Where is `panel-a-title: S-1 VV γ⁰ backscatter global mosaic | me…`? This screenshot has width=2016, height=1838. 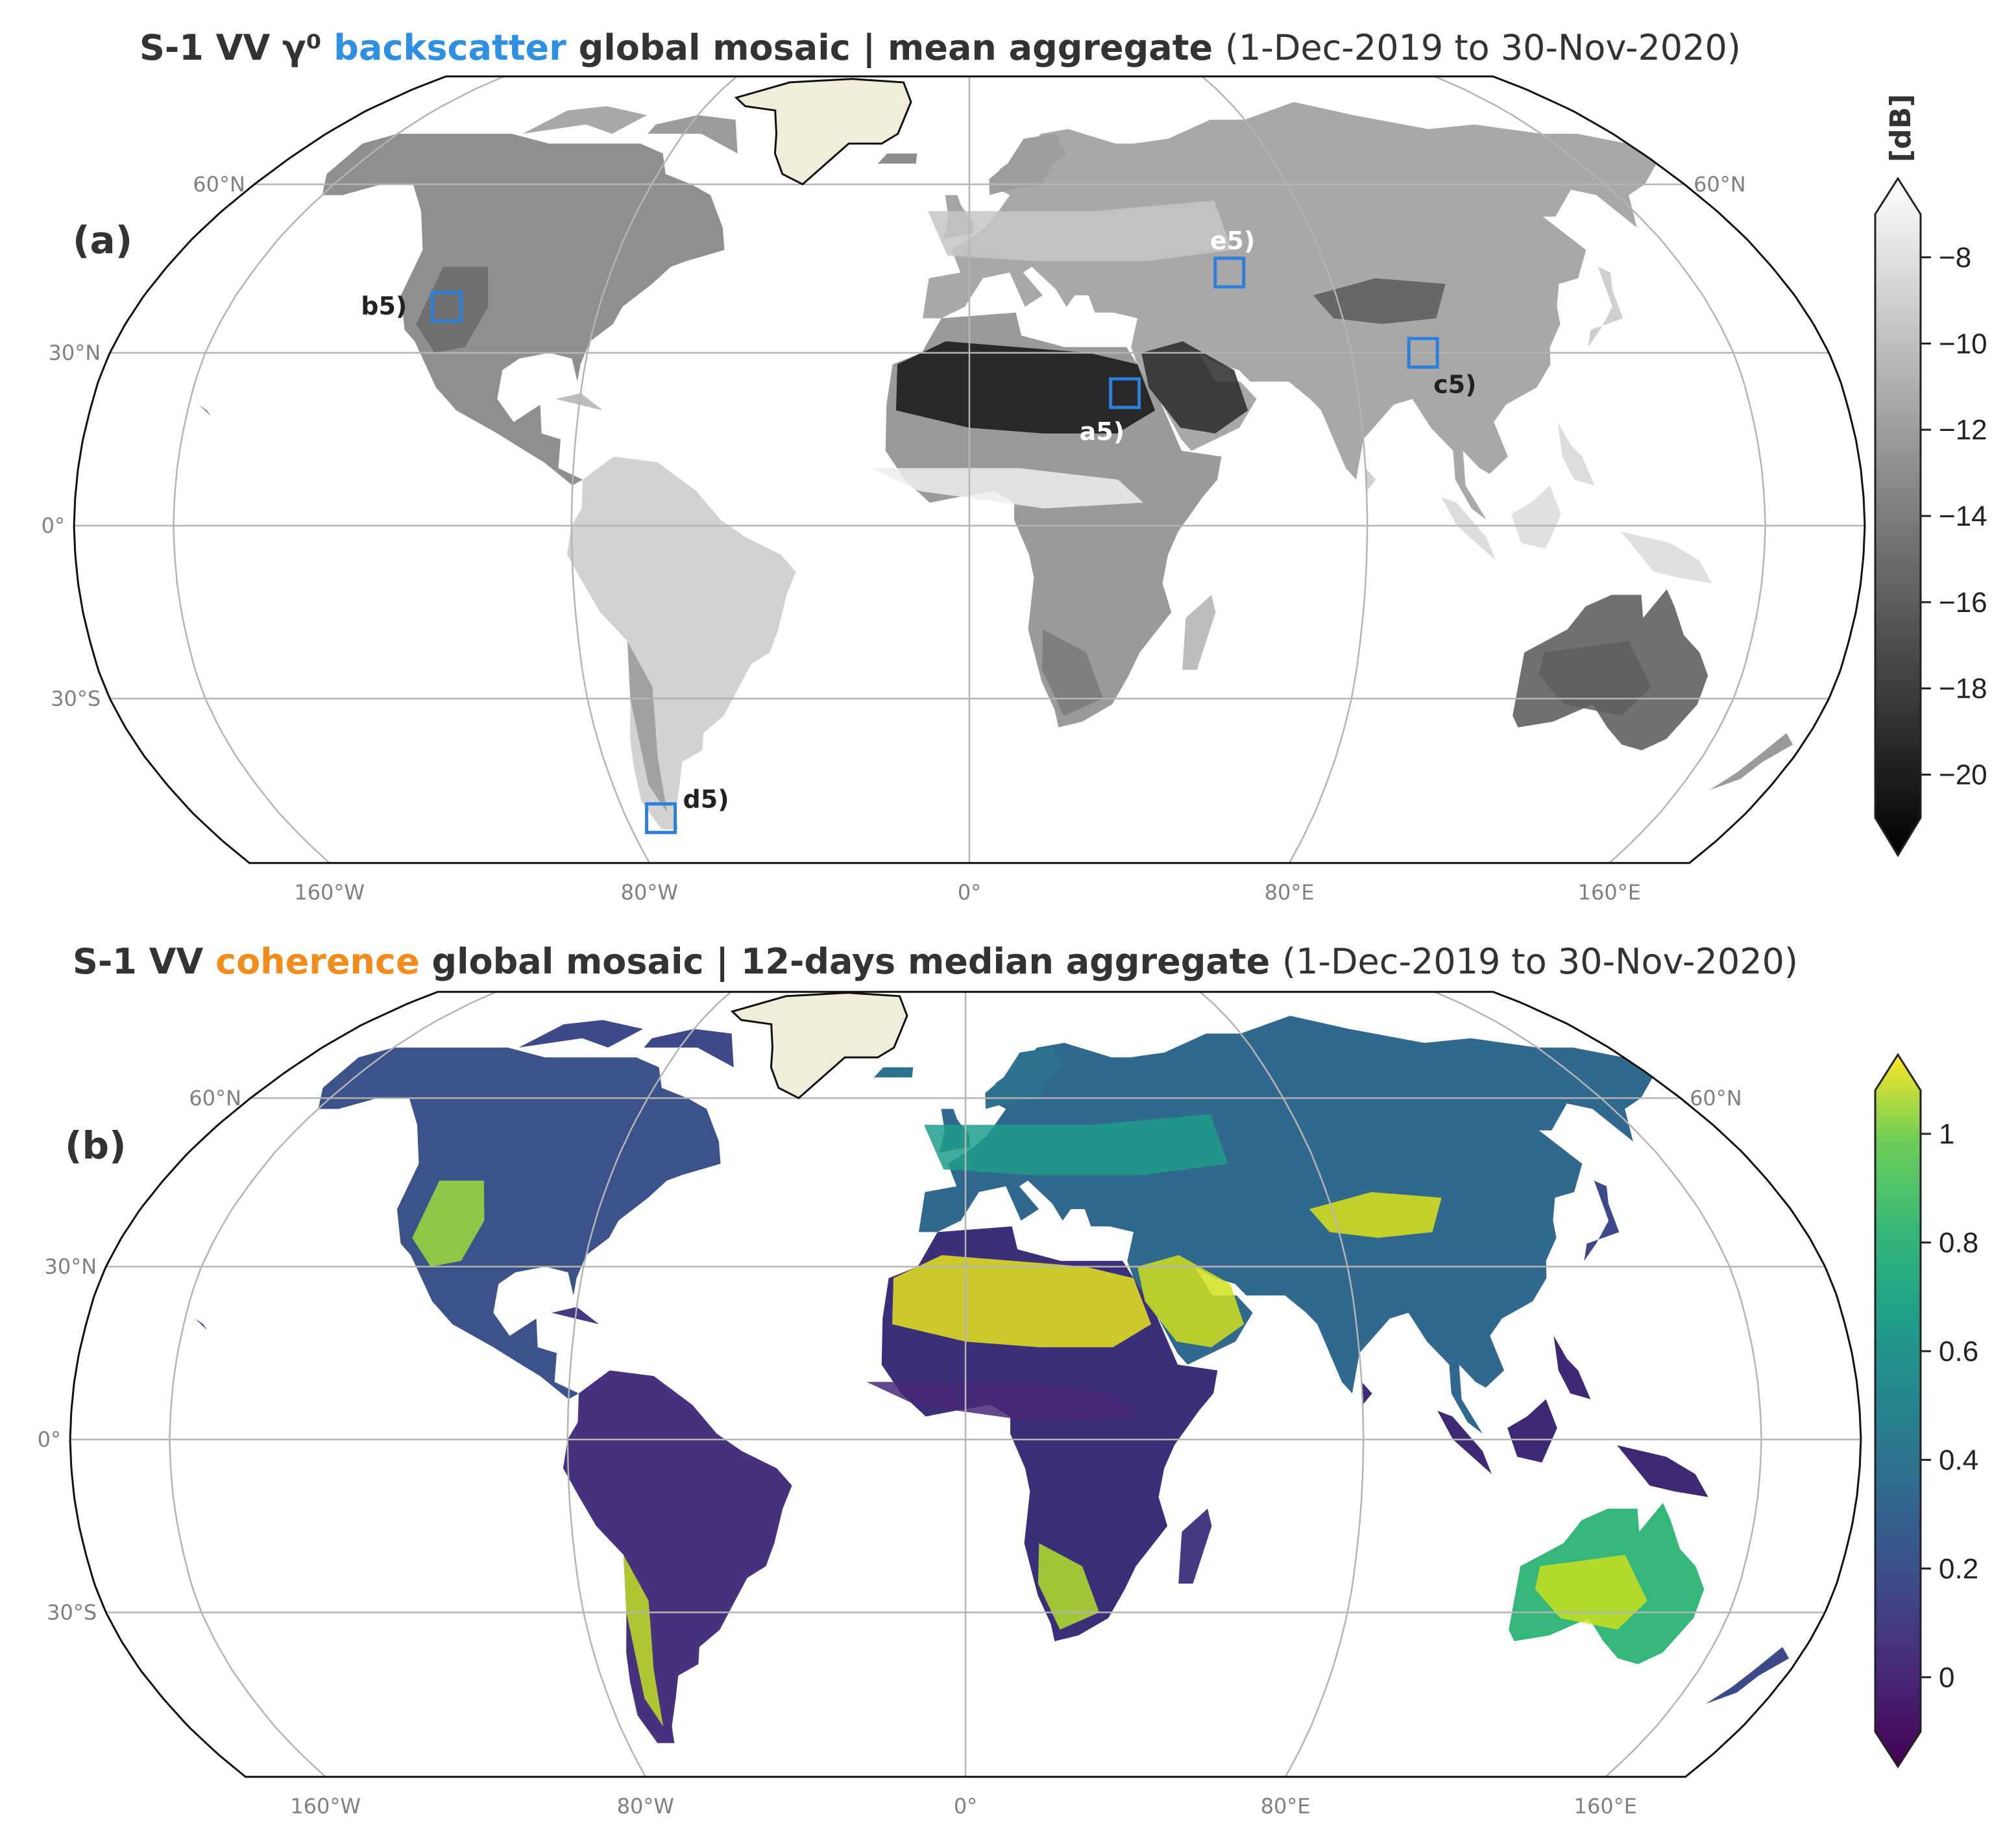 panel-a-title: S-1 VV γ⁰ backscatter global mosaic | me… is located at coordinates (940, 47).